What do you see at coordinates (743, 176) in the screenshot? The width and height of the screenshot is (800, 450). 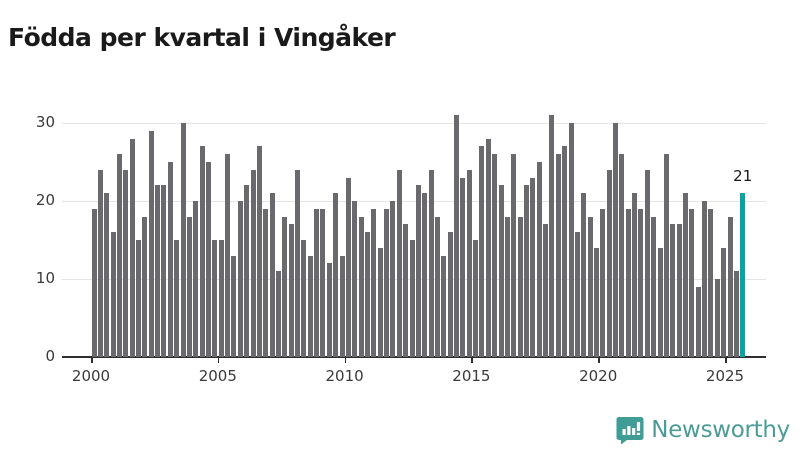 I see `highlight-value-label: 21` at bounding box center [743, 176].